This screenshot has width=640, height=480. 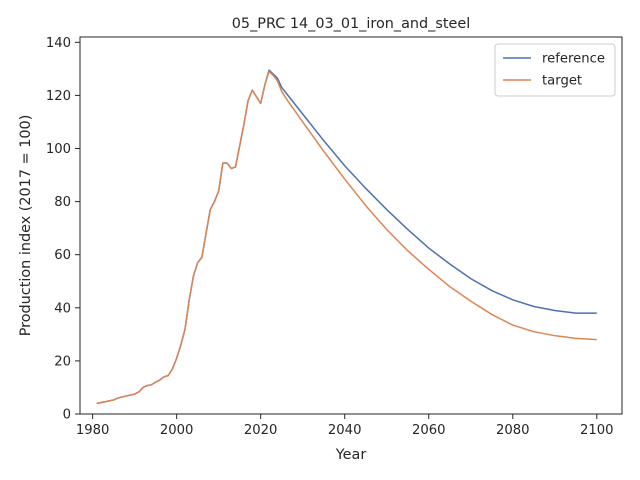 What do you see at coordinates (345, 430) in the screenshot?
I see `x-tick-label: 2040` at bounding box center [345, 430].